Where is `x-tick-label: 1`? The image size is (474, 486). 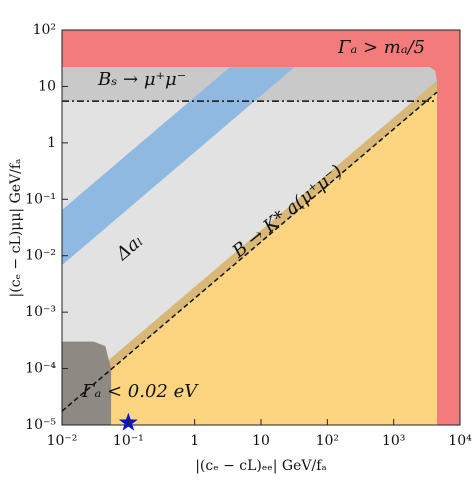
x-tick-label: 1 is located at coordinates (194, 441).